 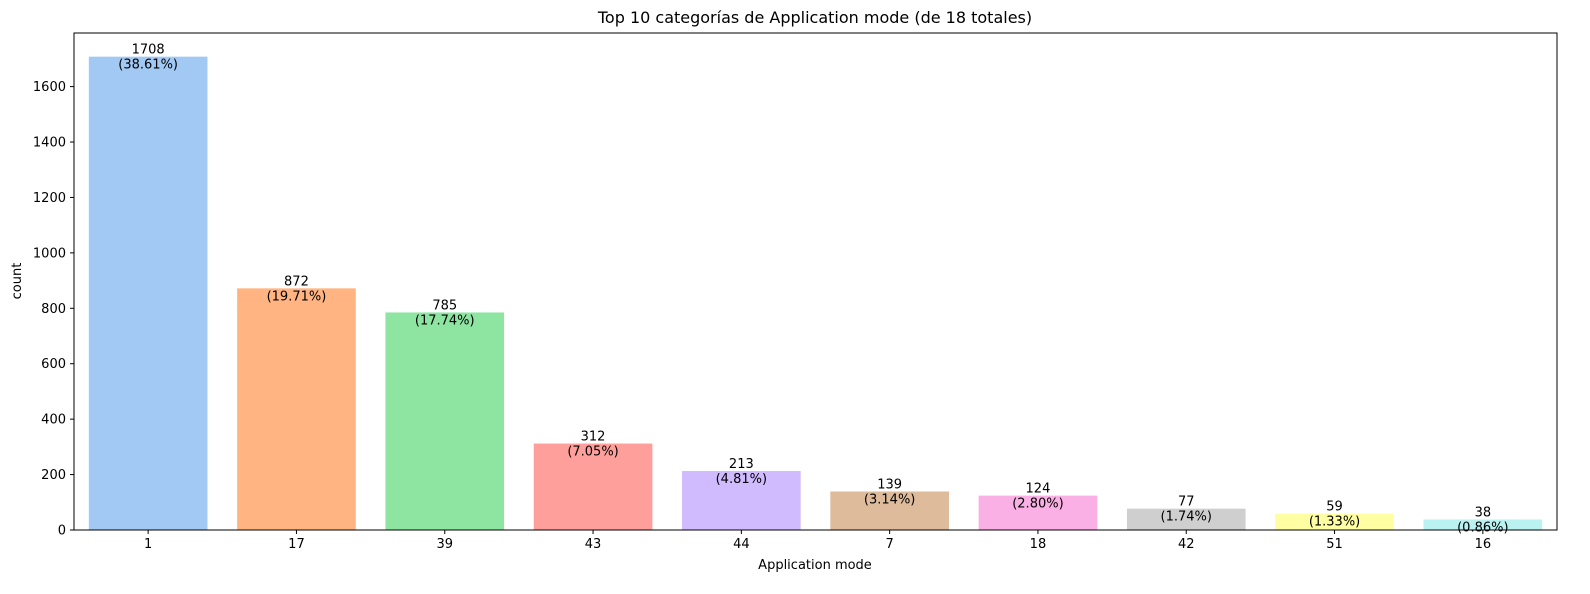 What do you see at coordinates (53, 364) in the screenshot?
I see `y-tick-label: 600` at bounding box center [53, 364].